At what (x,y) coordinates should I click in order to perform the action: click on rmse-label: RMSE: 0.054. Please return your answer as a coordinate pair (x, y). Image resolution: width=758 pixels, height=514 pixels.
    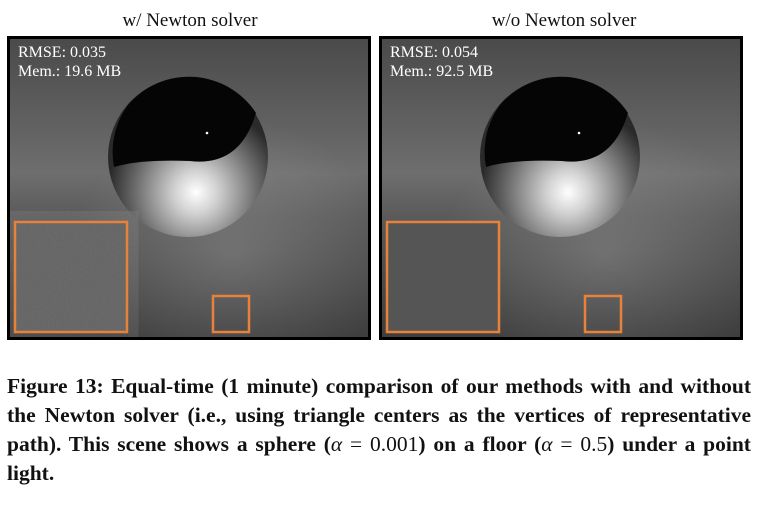
    Looking at the image, I should click on (434, 52).